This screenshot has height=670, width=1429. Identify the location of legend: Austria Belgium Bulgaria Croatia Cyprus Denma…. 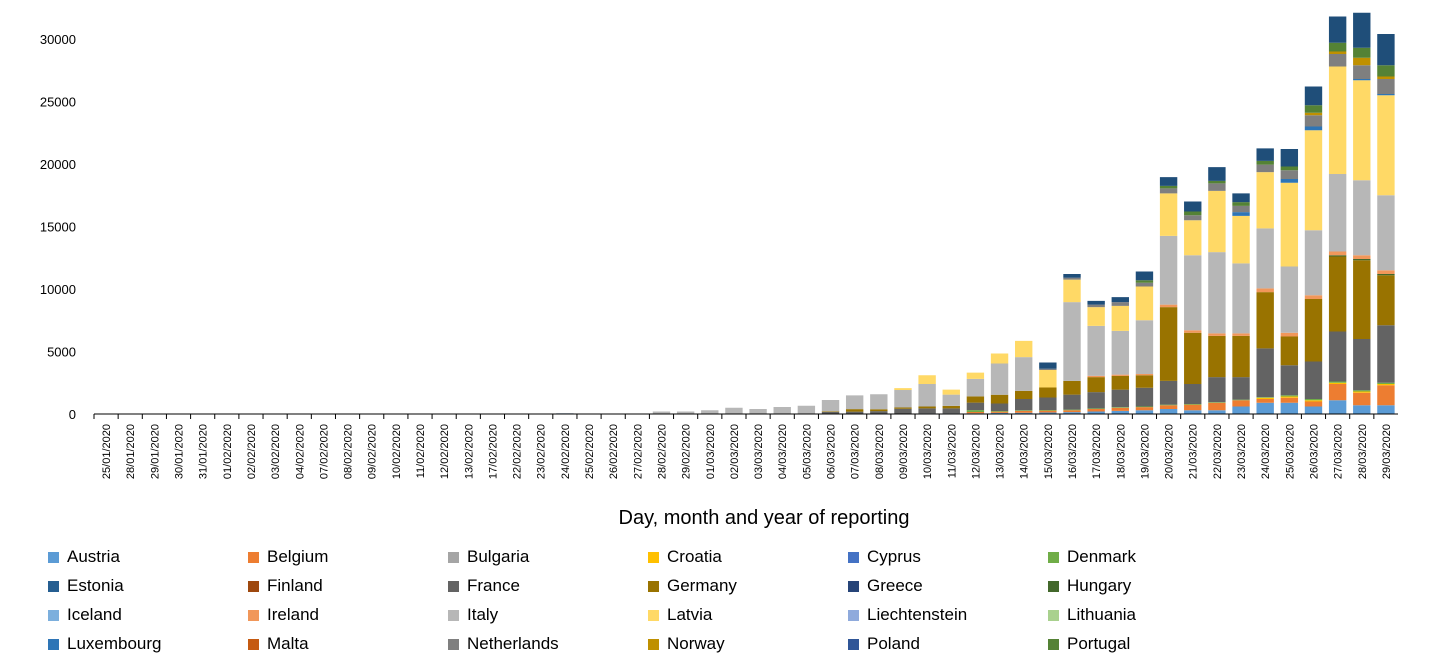
(698, 600).